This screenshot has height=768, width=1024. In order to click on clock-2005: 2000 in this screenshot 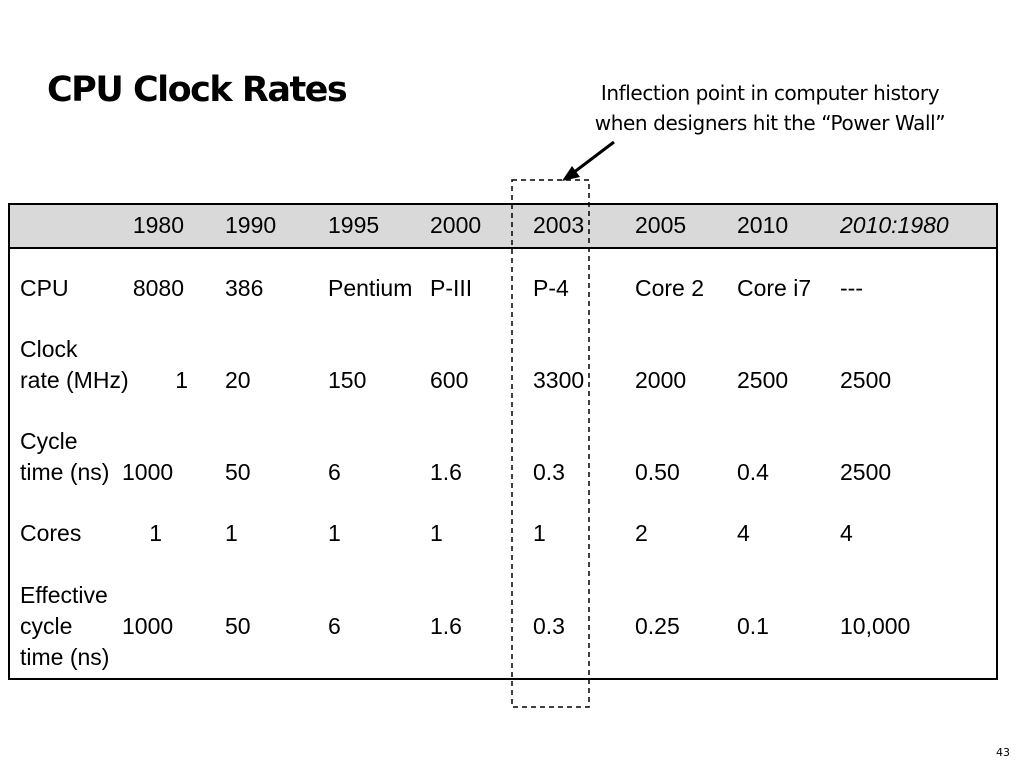, I will do `click(661, 380)`.